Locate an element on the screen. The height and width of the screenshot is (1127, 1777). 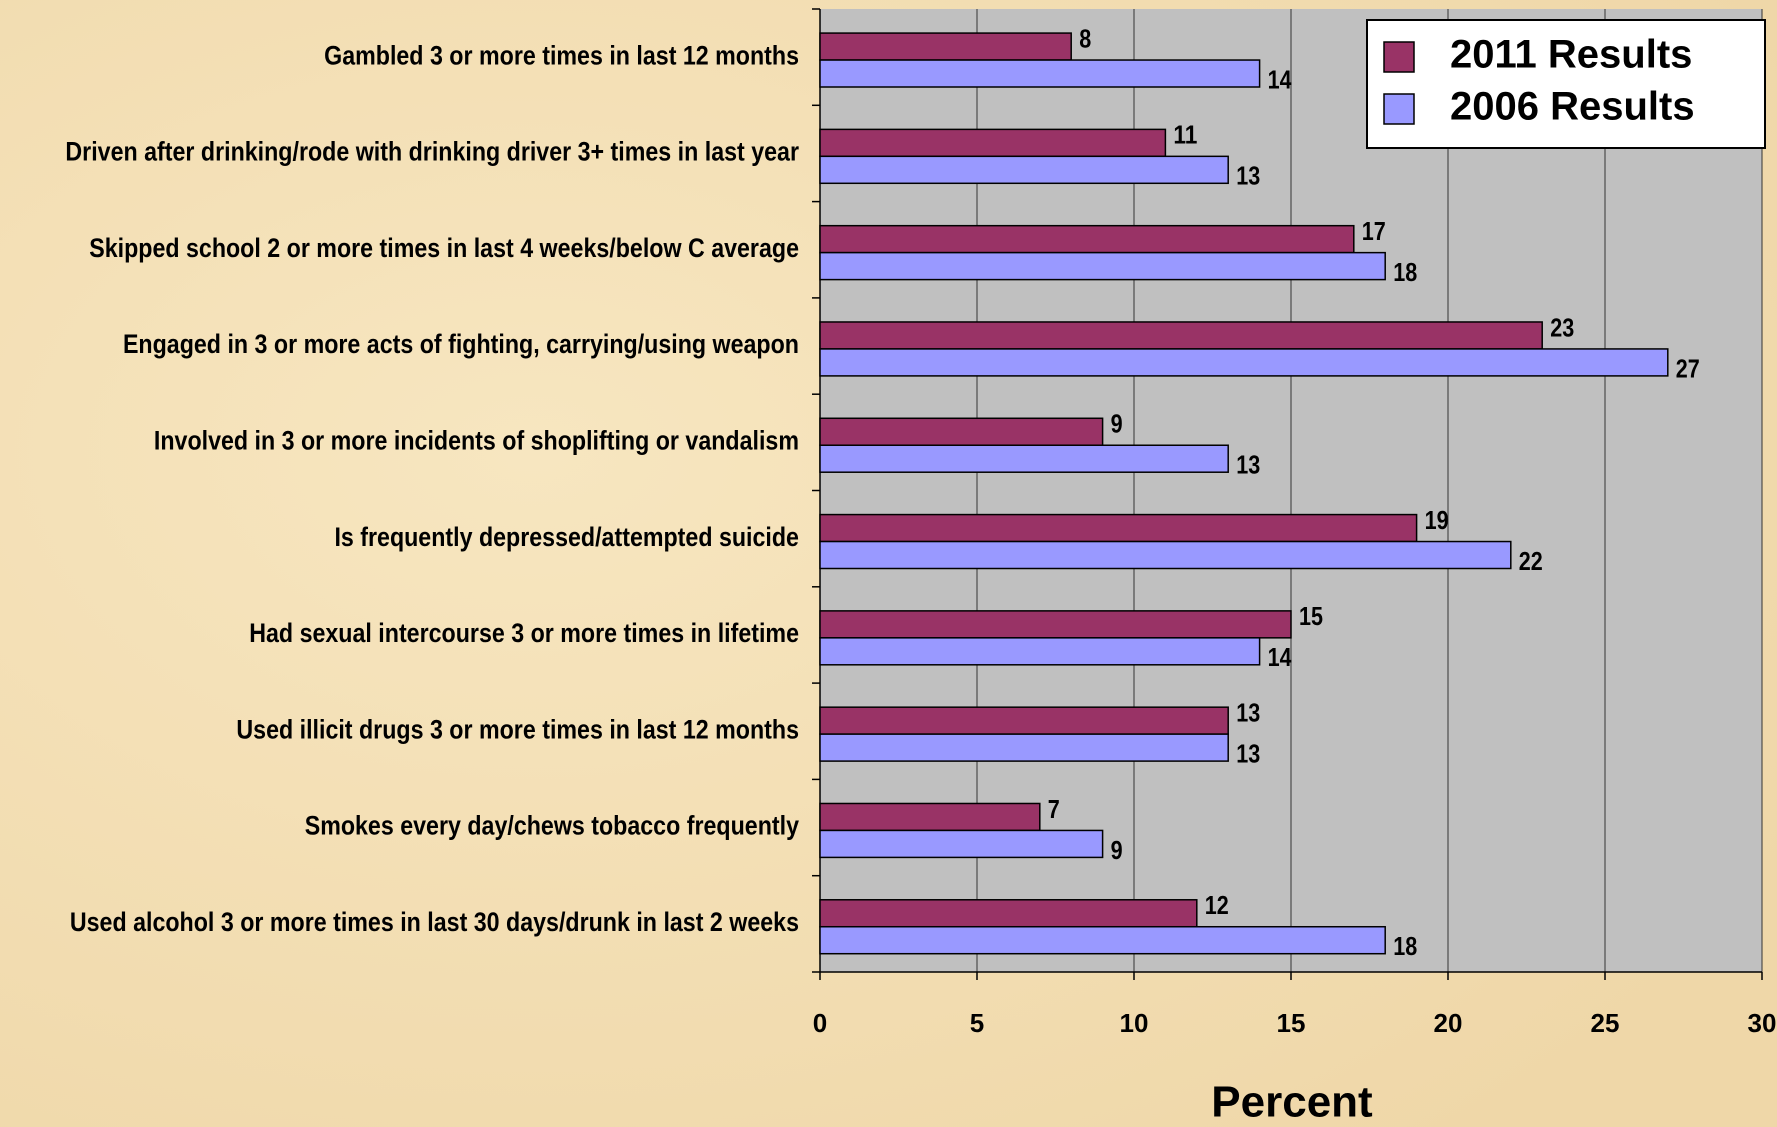
value-label: 15 is located at coordinates (1311, 616).